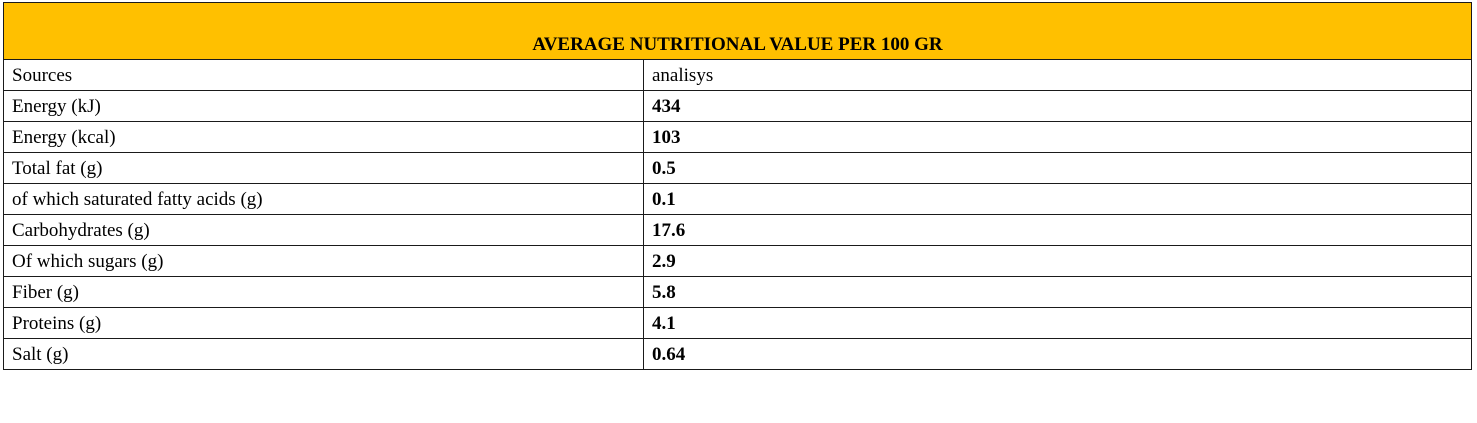 Image resolution: width=1477 pixels, height=423 pixels. I want to click on row-value: 103, so click(1057, 137).